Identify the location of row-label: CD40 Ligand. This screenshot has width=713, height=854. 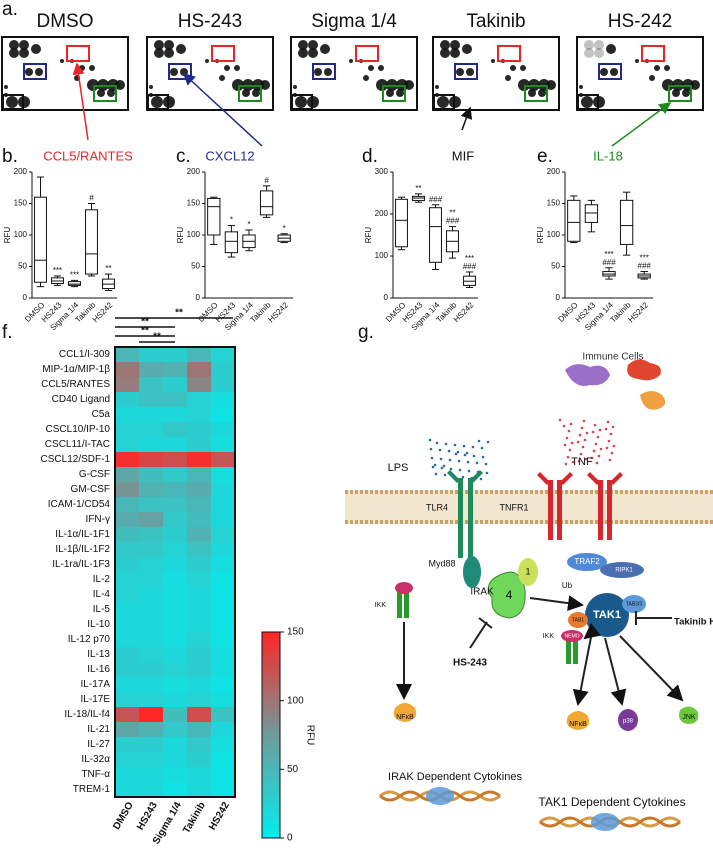
(81, 399).